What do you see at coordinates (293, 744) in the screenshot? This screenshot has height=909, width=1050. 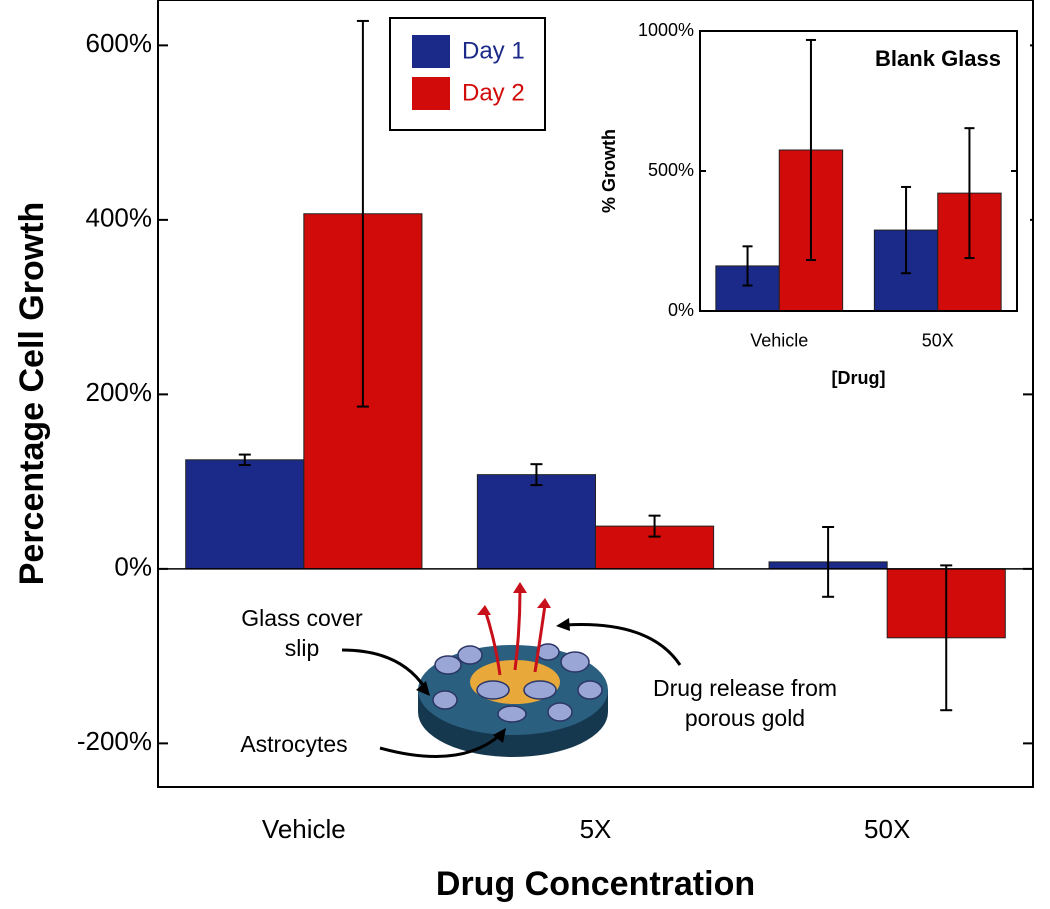 I see `annotation: Astrocytes` at bounding box center [293, 744].